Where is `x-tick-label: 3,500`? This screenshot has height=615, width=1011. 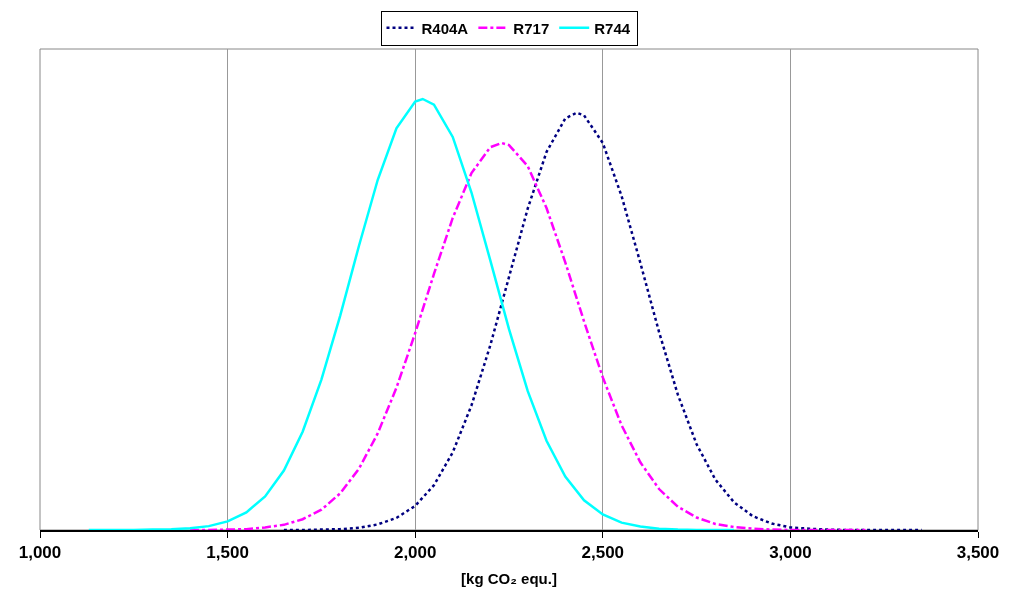
x-tick-label: 3,500 is located at coordinates (978, 553).